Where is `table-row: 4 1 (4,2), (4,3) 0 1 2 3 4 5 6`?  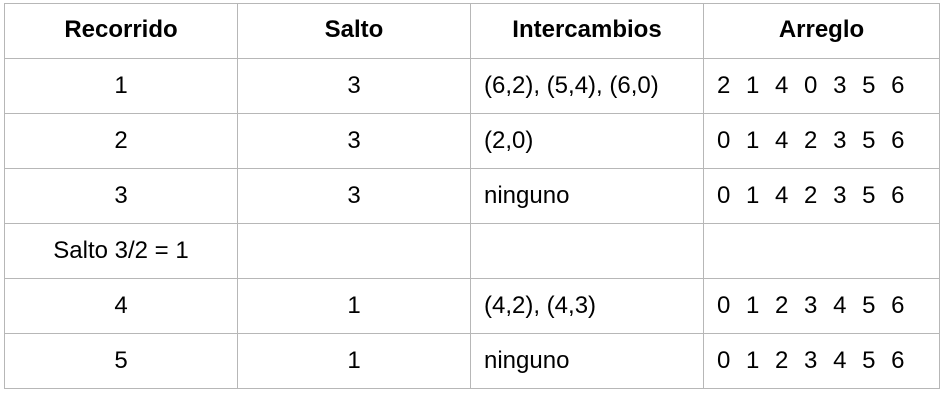
table-row: 4 1 (4,2), (4,3) 0 1 2 3 4 5 6 is located at coordinates (472, 306).